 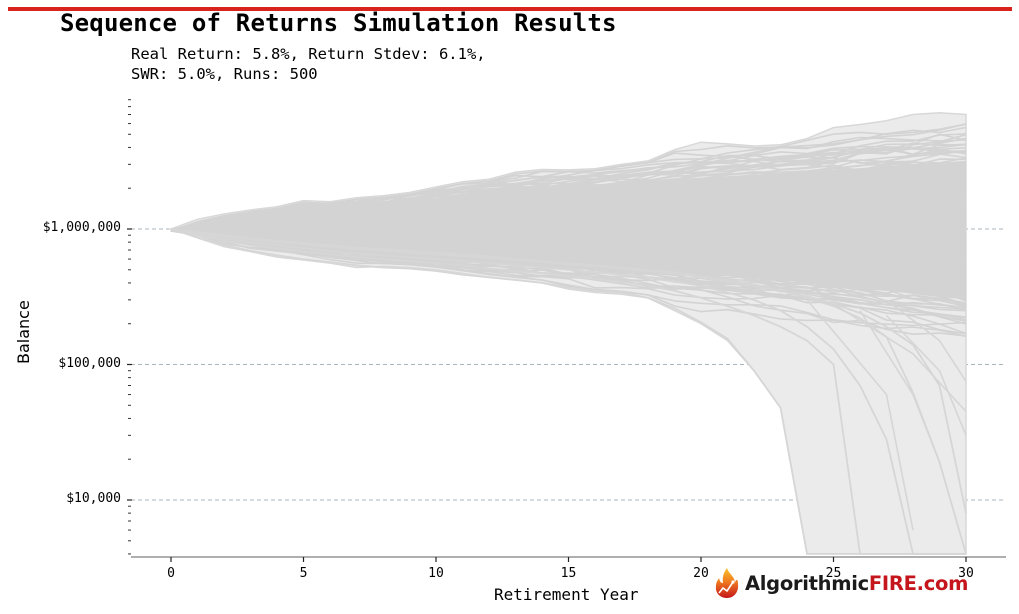 What do you see at coordinates (308, 54) in the screenshot?
I see `subtitle-line-1: Real Return: 5.8%, Return Stdev: 6.1%,` at bounding box center [308, 54].